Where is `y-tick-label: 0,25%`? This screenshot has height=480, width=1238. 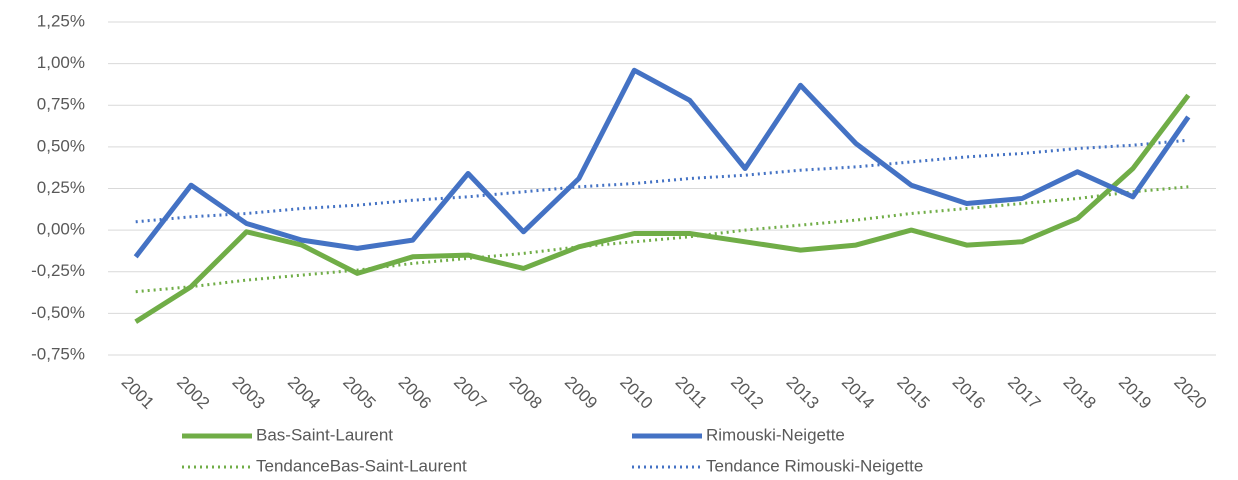
y-tick-label: 0,25% is located at coordinates (61, 187).